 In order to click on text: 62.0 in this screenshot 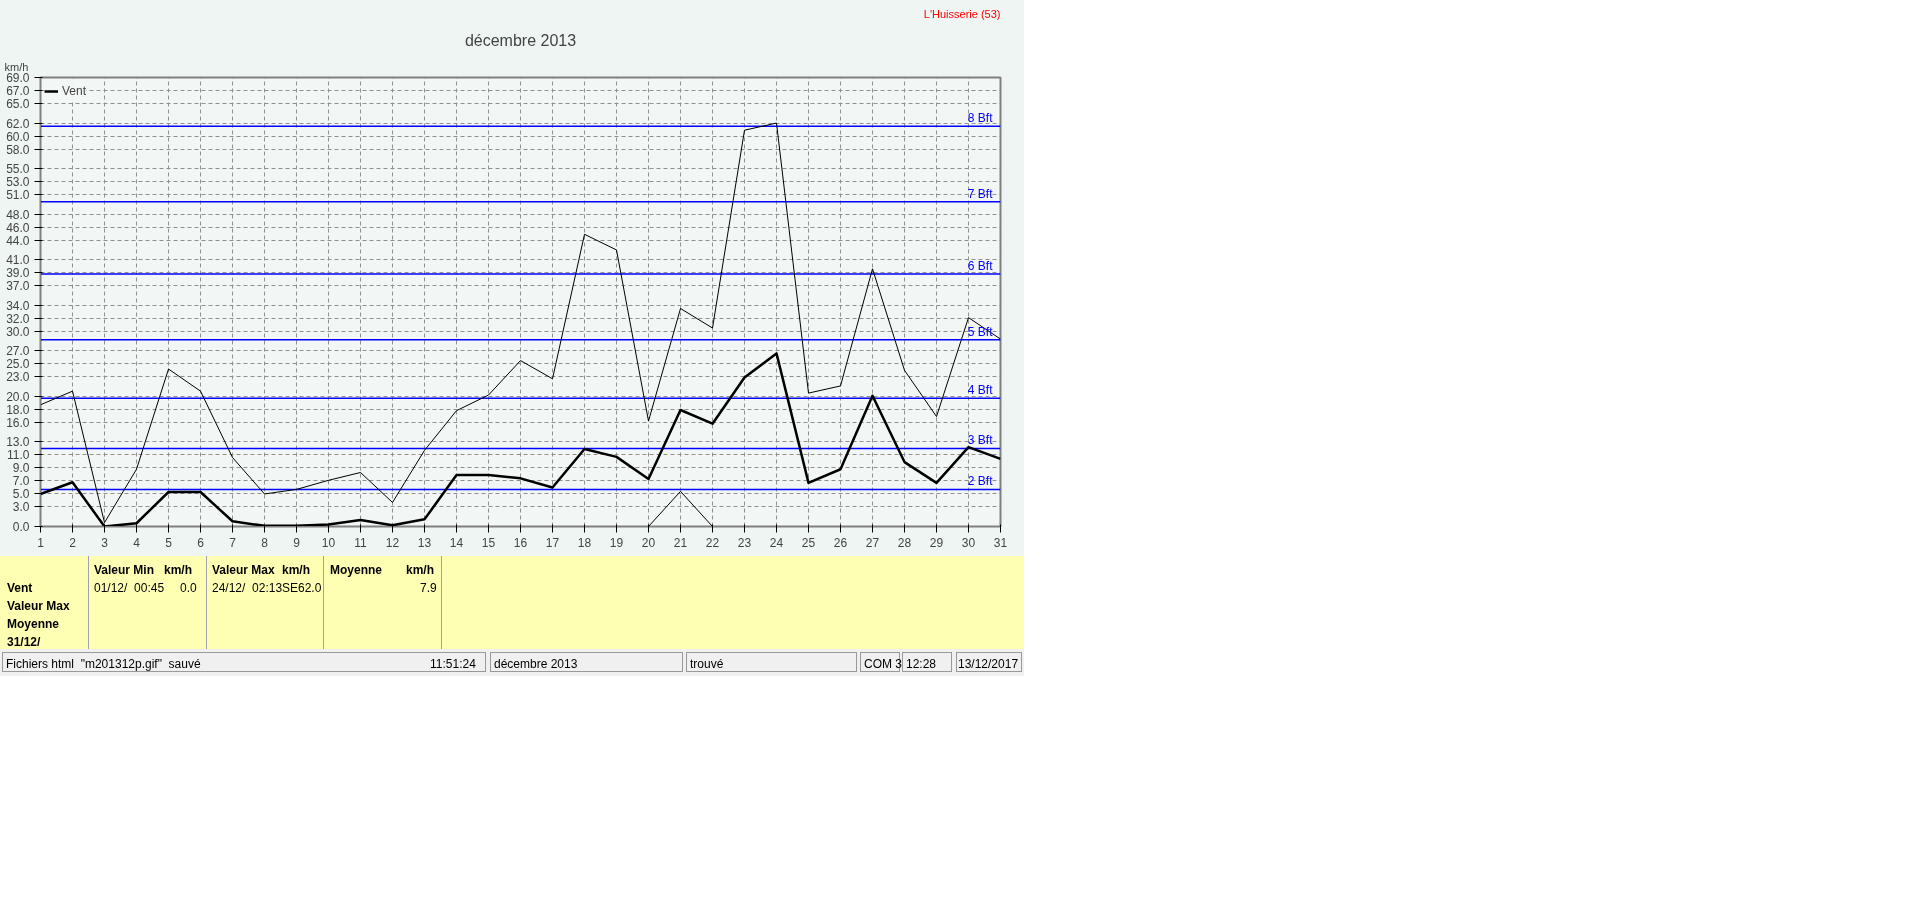, I will do `click(310, 588)`.